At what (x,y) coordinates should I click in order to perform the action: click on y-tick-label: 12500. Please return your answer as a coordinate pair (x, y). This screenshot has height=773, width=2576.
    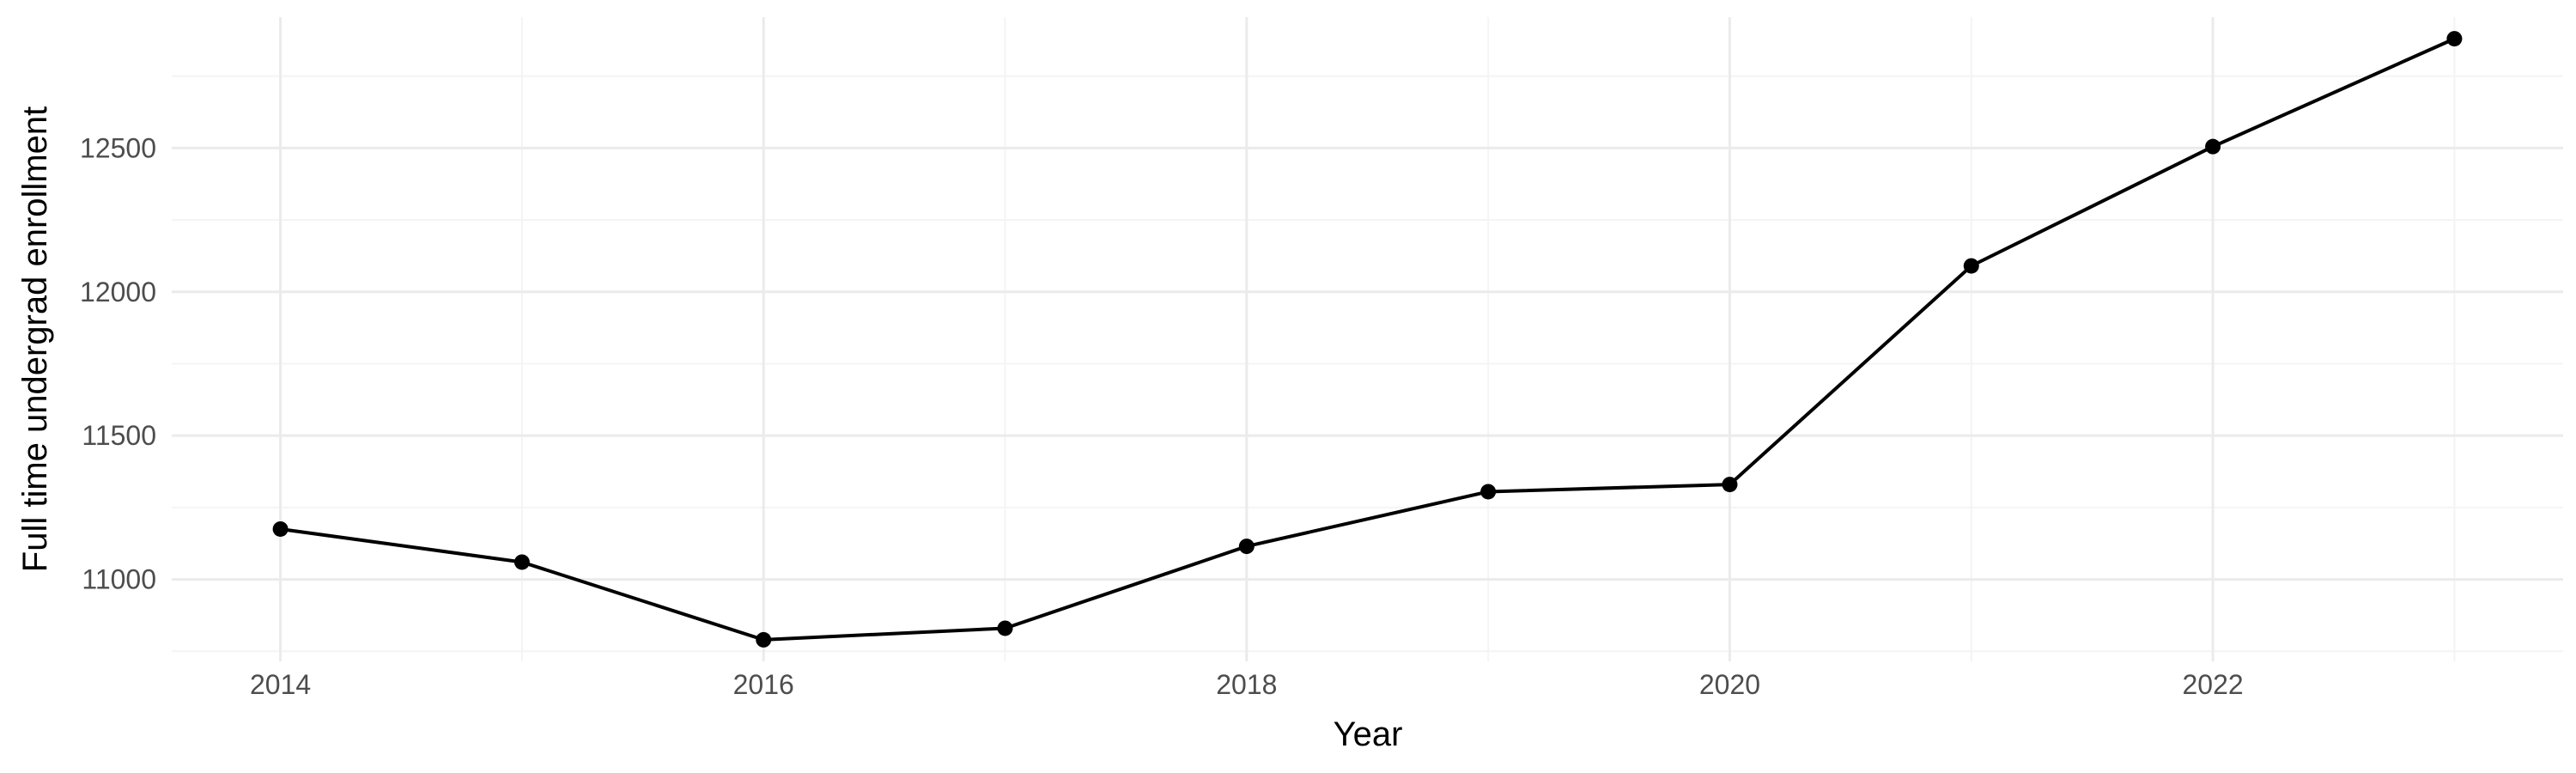
    Looking at the image, I should click on (118, 147).